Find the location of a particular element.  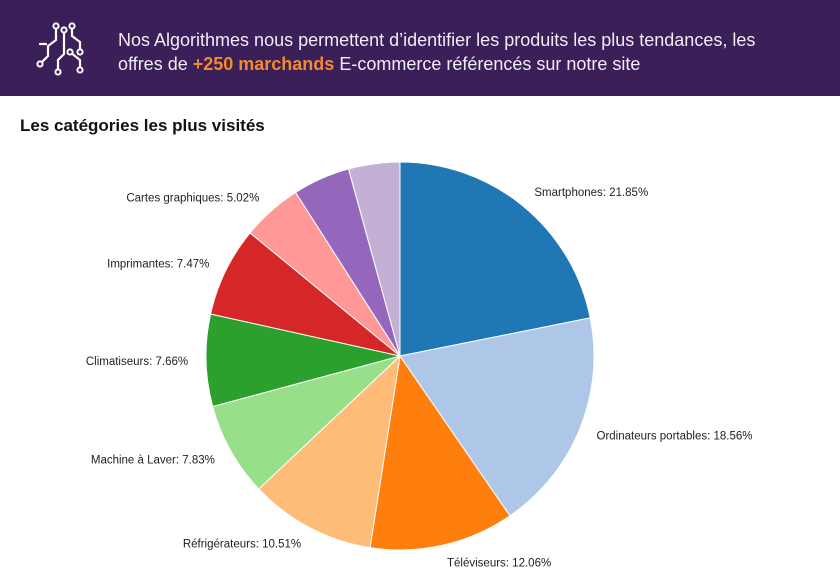

slice-label-2: Téléviseurs: 12.06% is located at coordinates (499, 564).